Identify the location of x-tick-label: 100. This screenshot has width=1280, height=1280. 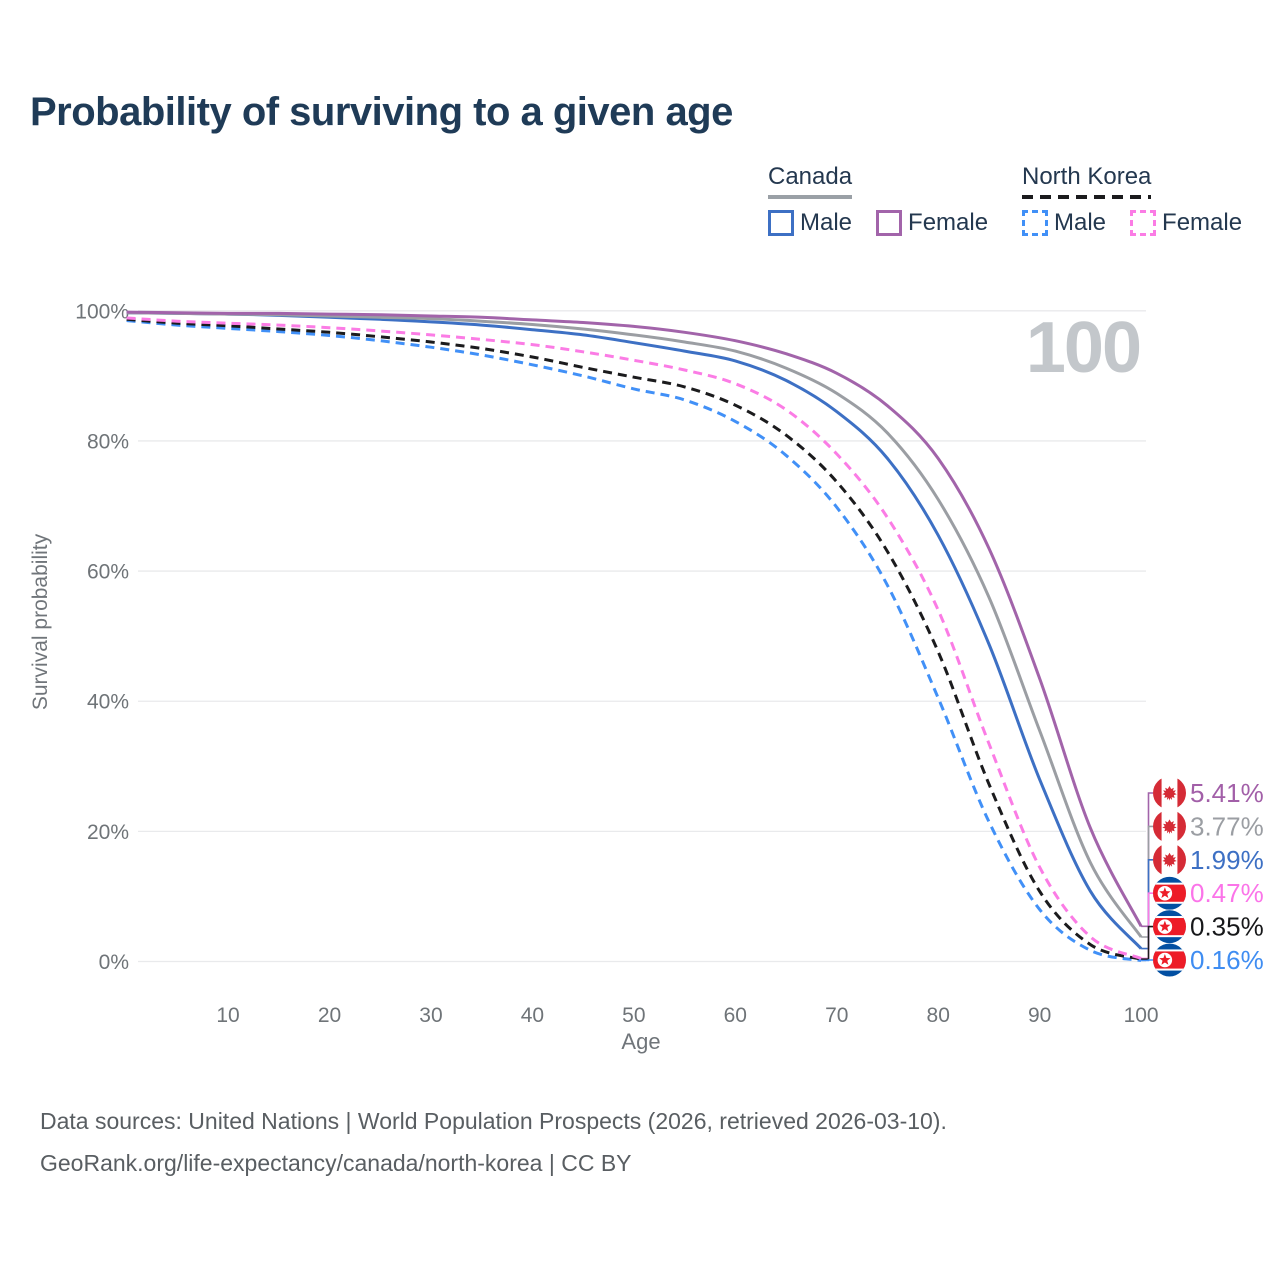
(1141, 1015).